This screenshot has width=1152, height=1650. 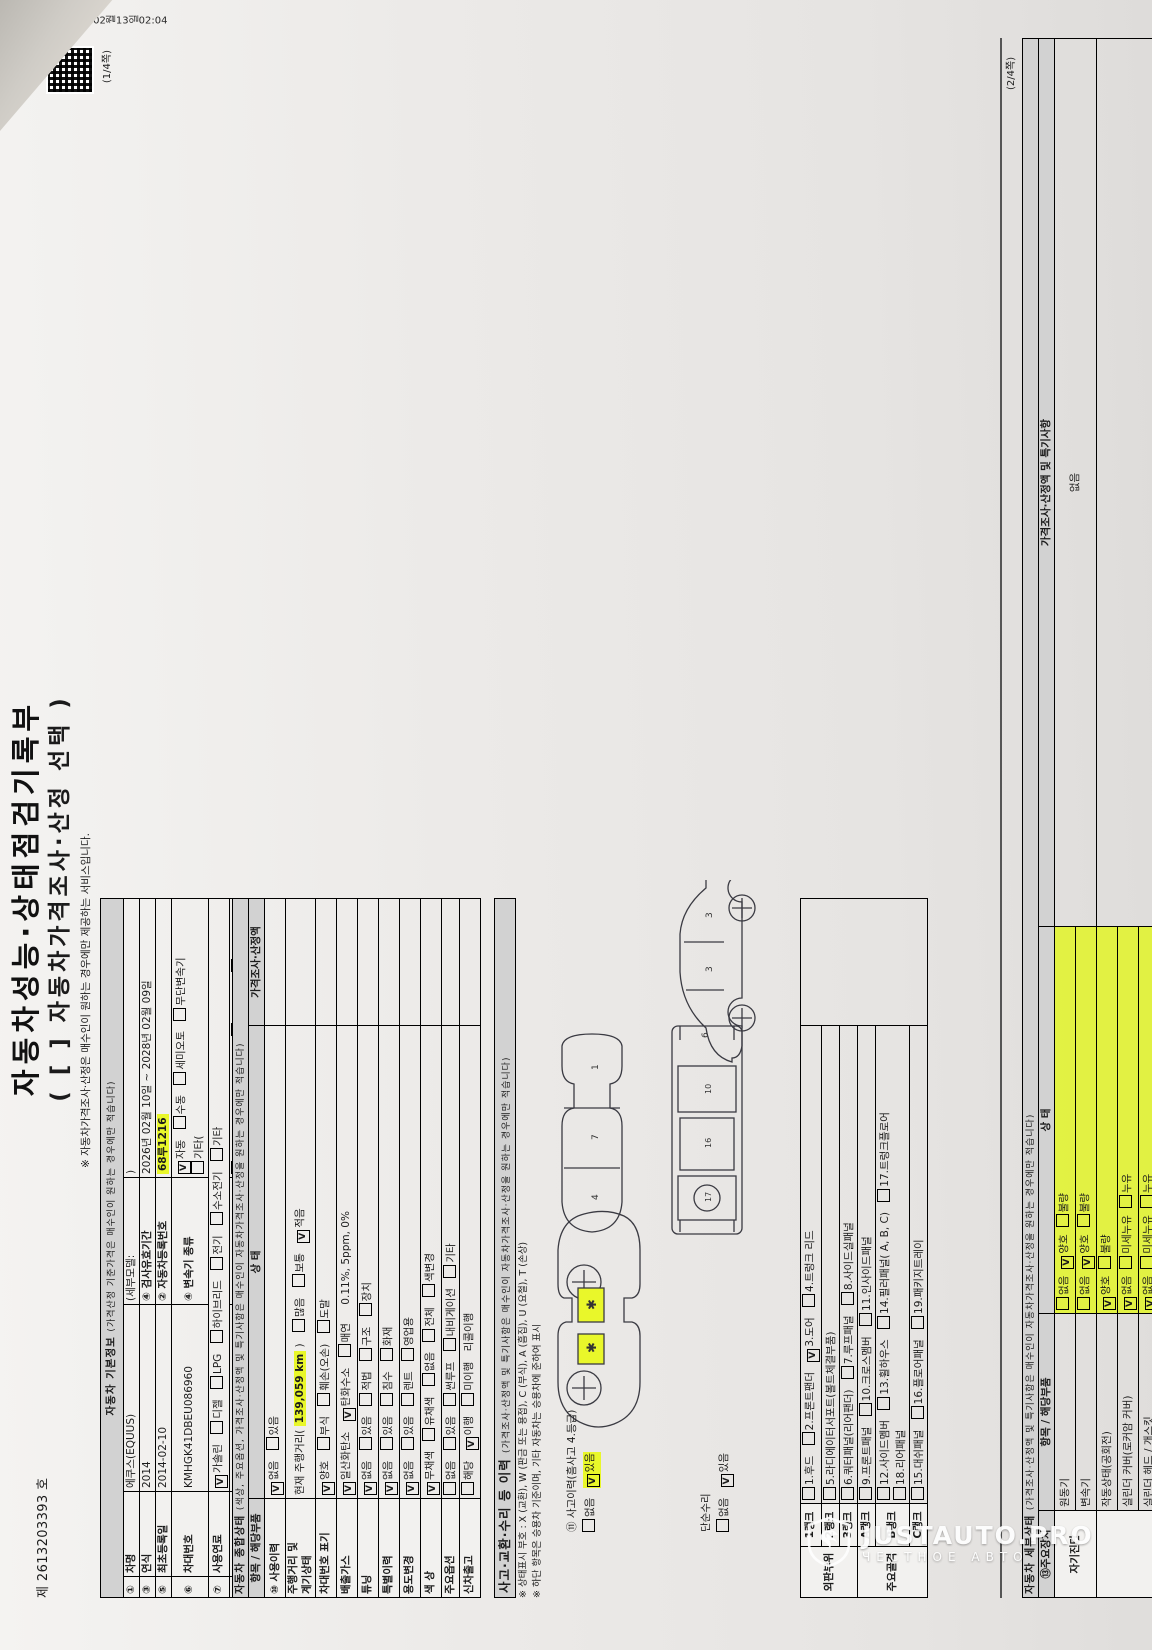 What do you see at coordinates (326, 1248) in the screenshot?
I see `table-row: 차대번호 표기 V양호 부식 훼손(오손) 도말` at bounding box center [326, 1248].